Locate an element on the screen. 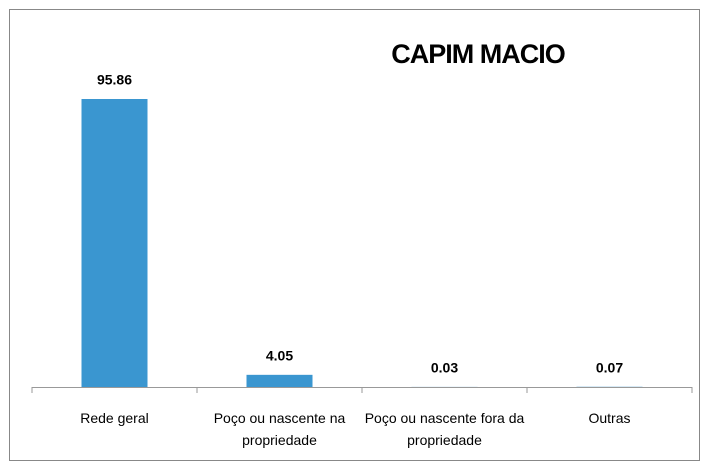  data-label: 0.07 is located at coordinates (609, 367).